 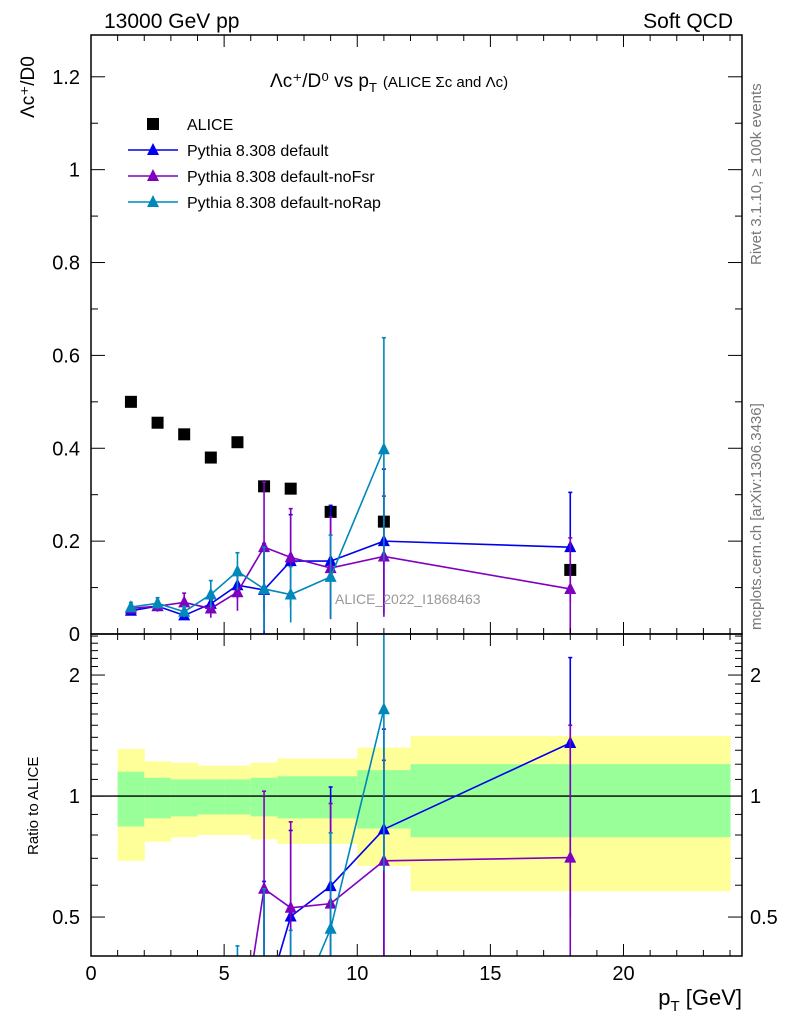 I want to click on ratio-bands, so click(x=424, y=814).